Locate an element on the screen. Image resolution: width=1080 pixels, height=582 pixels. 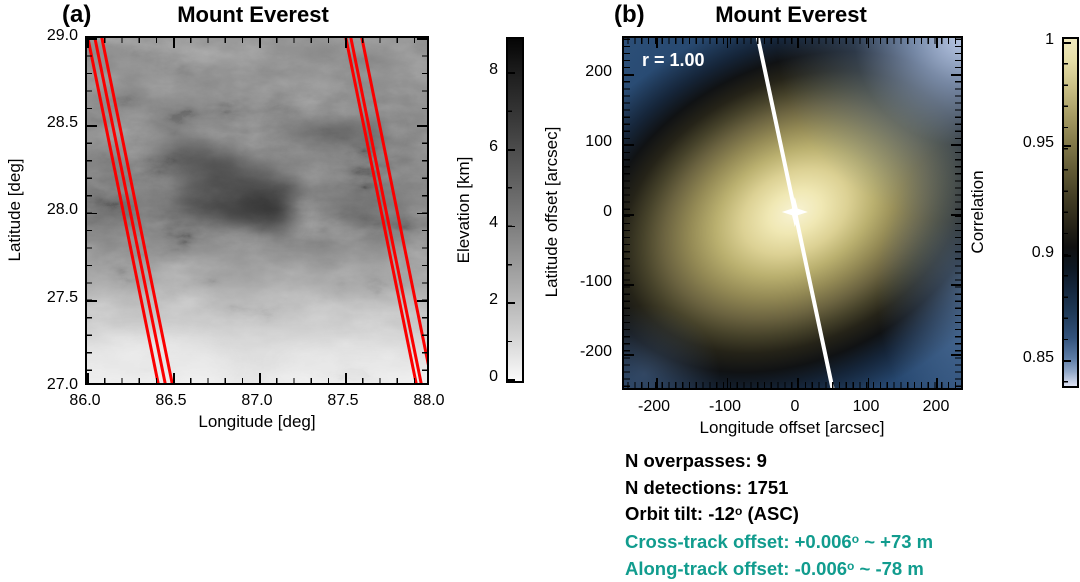
annotation-cross-track-offset: Cross-track offset: +0.006o ~ +73 m is located at coordinates (779, 543).